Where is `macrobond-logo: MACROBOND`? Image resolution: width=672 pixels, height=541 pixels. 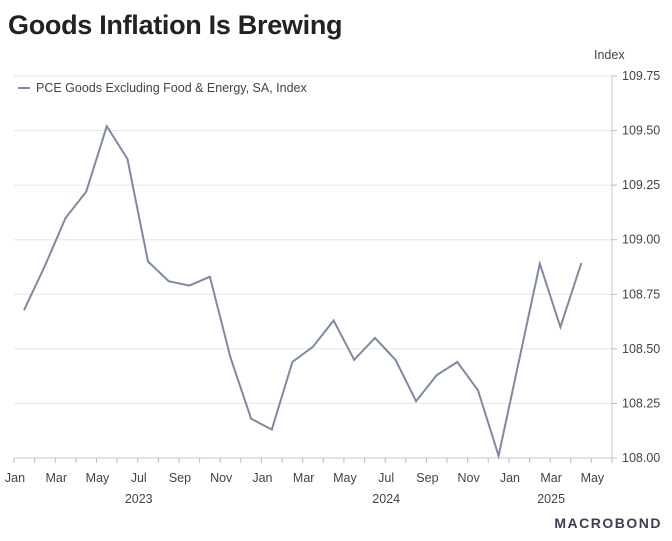
macrobond-logo: MACROBOND is located at coordinates (608, 523).